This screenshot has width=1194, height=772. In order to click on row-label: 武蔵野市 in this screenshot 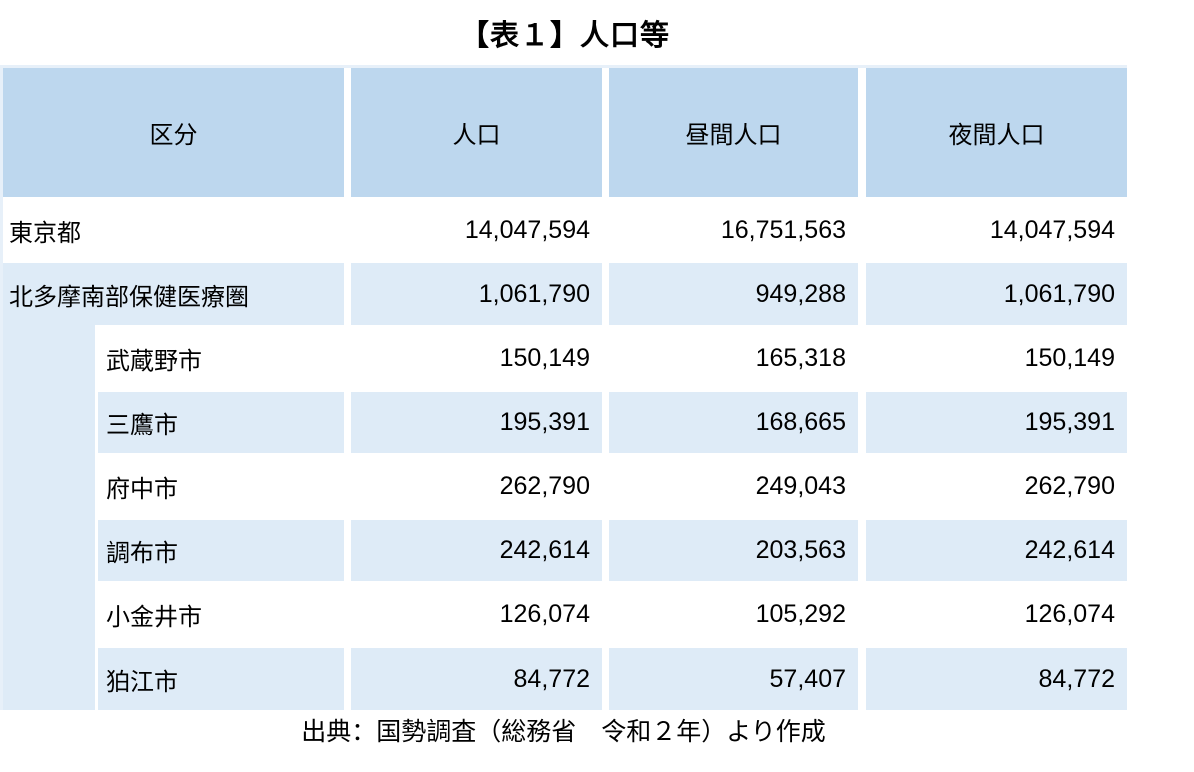, I will do `click(221, 358)`.